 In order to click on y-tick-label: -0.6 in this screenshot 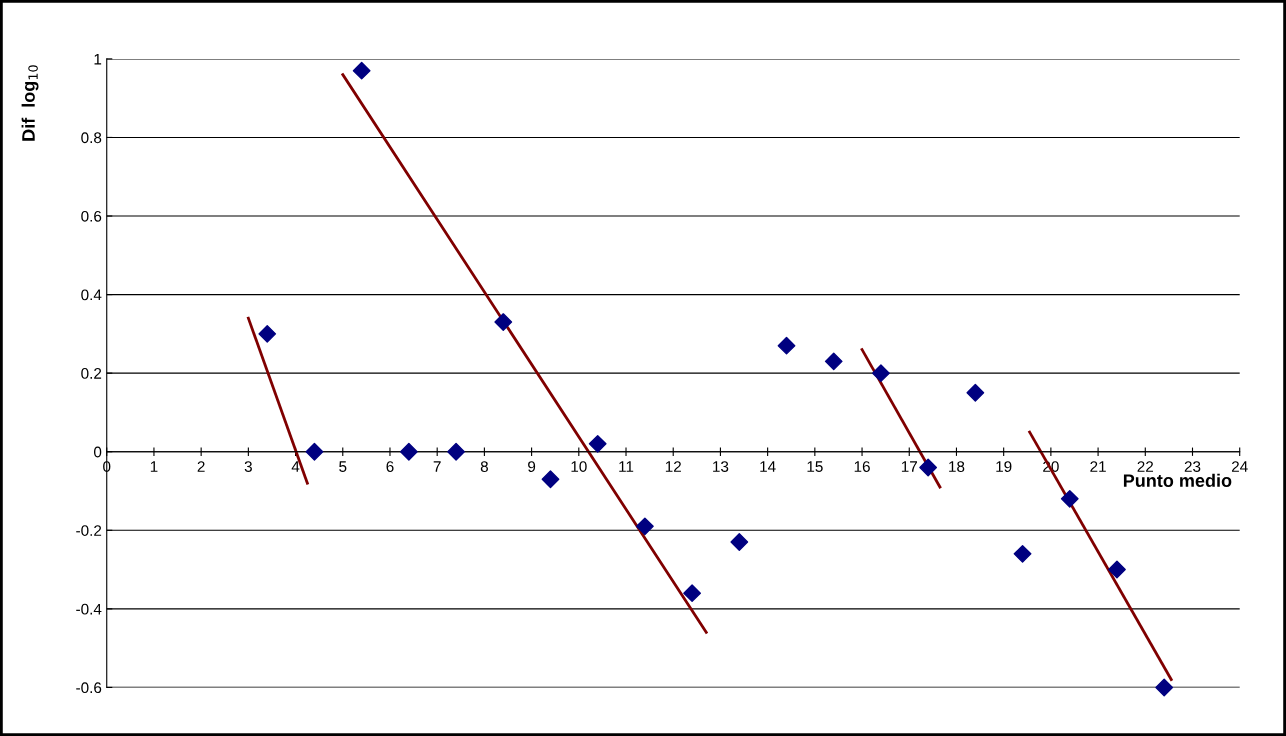, I will do `click(89, 688)`.